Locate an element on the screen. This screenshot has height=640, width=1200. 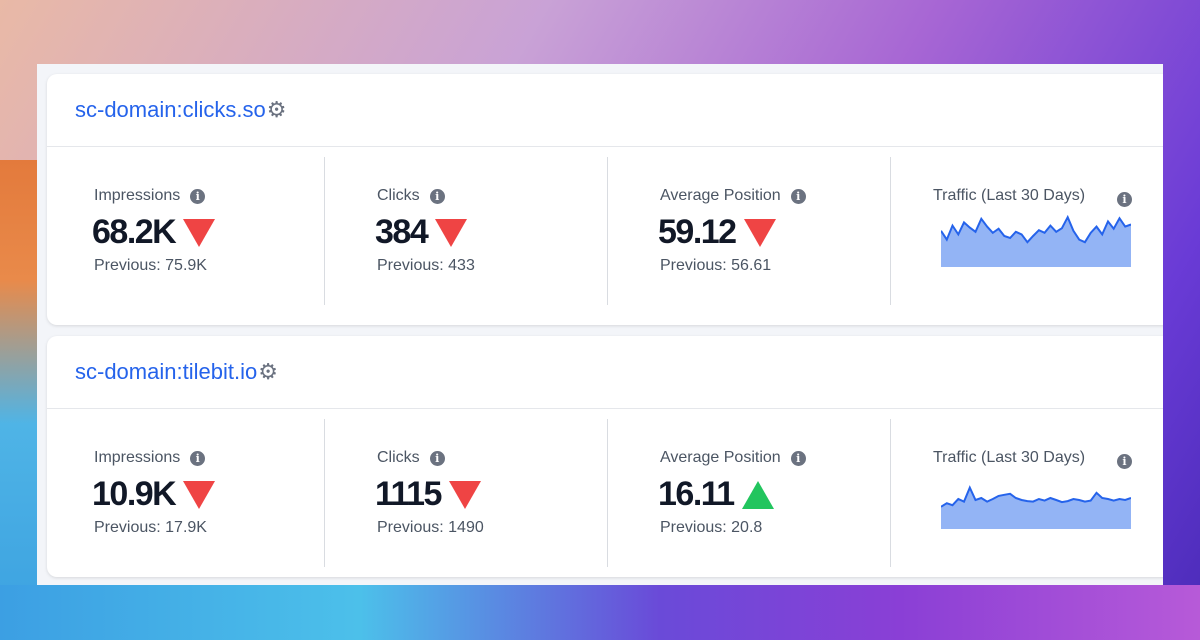
metric-clicks: Clicks i 1115 Previous: 1490 is located at coordinates (469, 493).